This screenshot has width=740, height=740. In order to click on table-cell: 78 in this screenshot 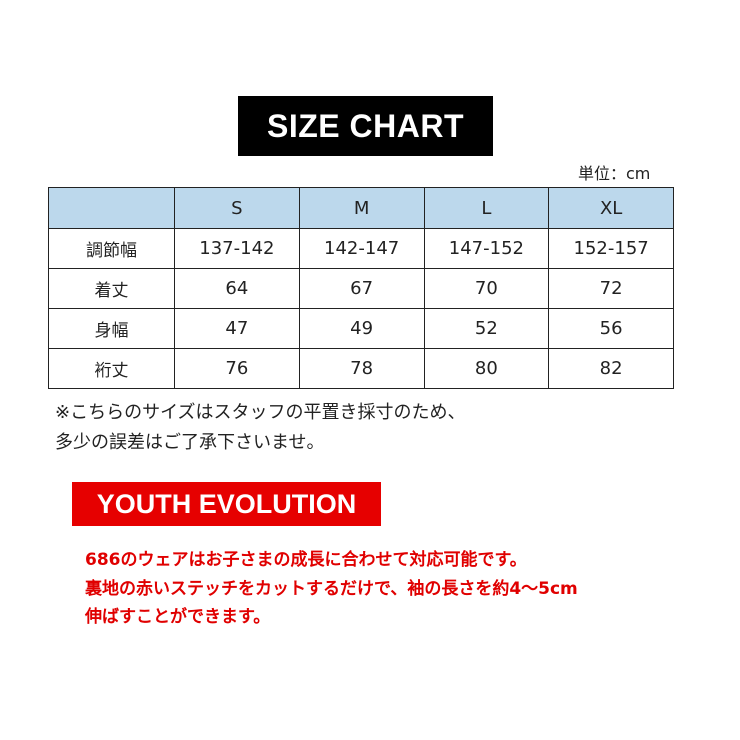, I will do `click(361, 368)`.